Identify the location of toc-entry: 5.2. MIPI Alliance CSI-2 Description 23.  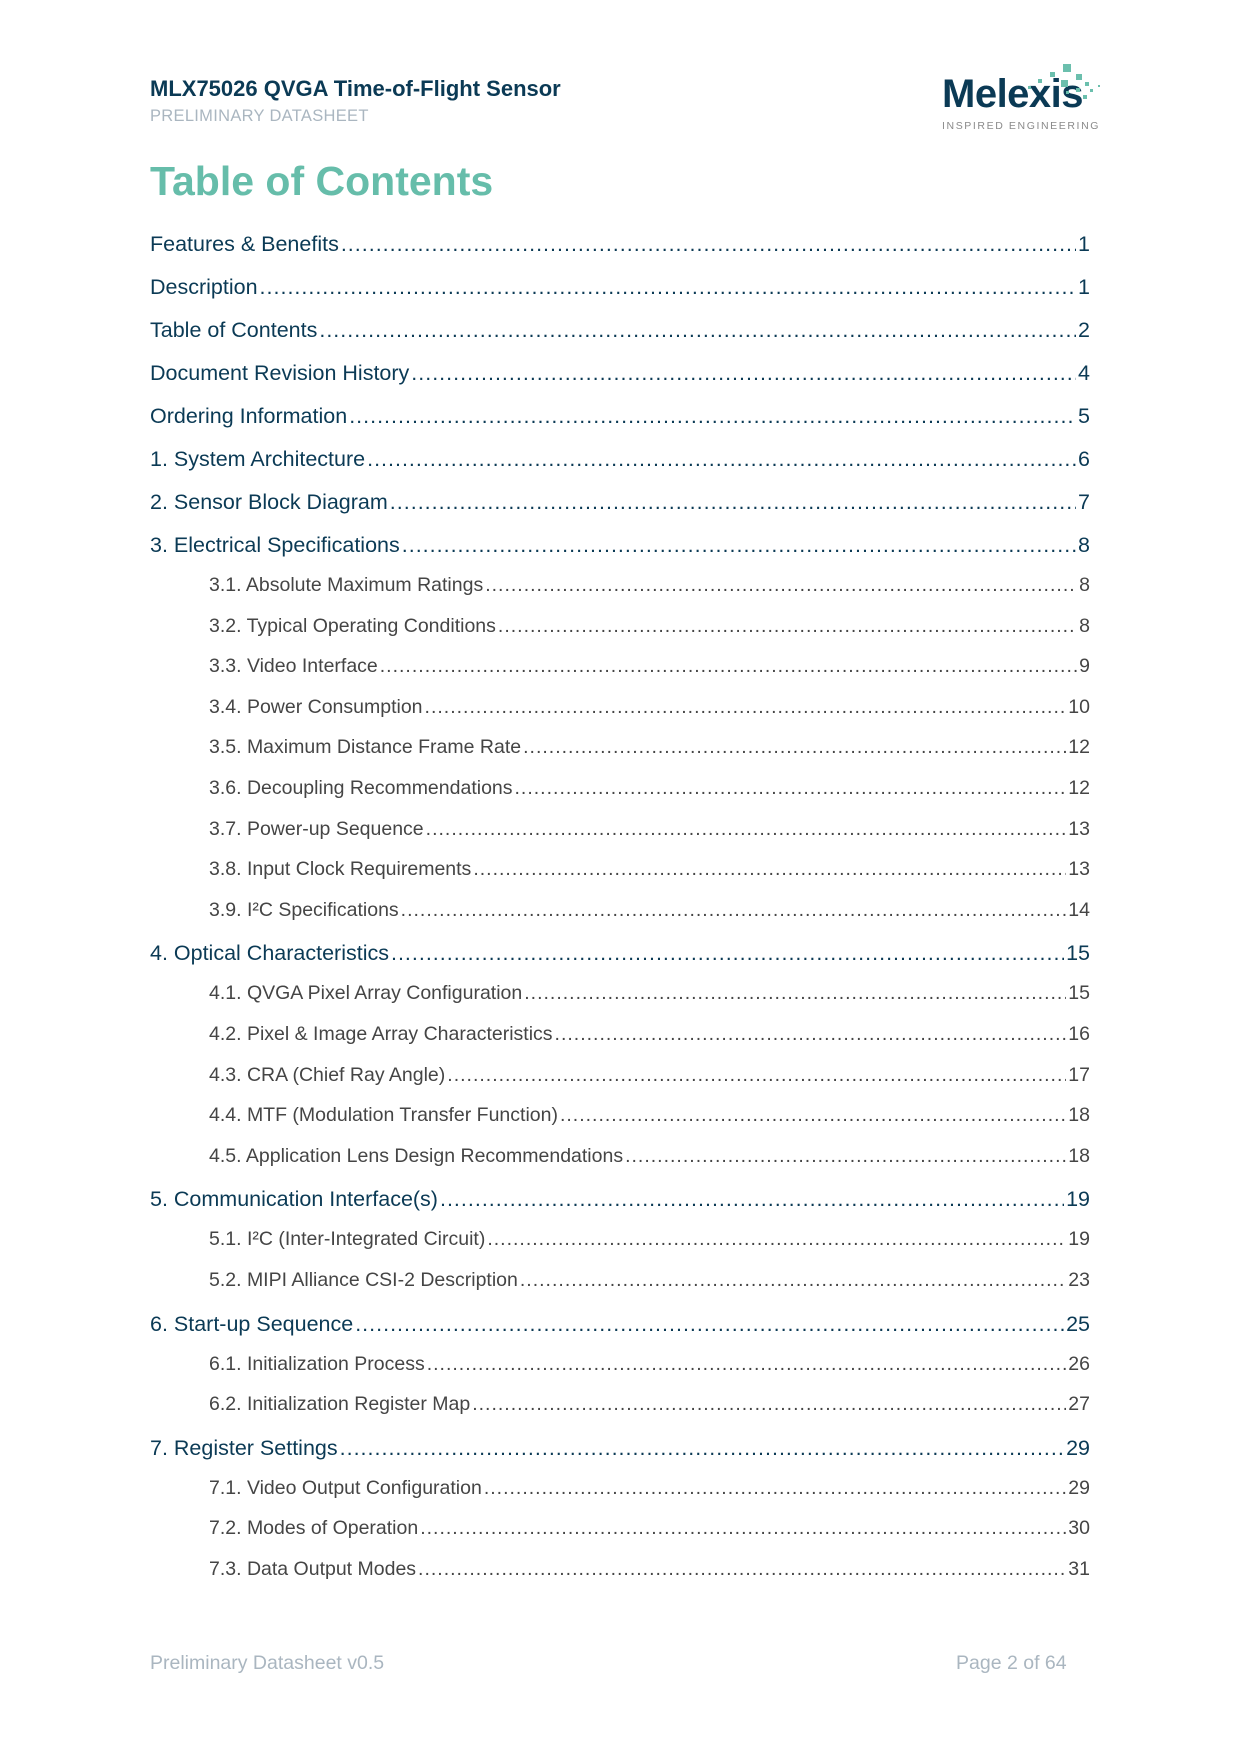
(620, 1289).